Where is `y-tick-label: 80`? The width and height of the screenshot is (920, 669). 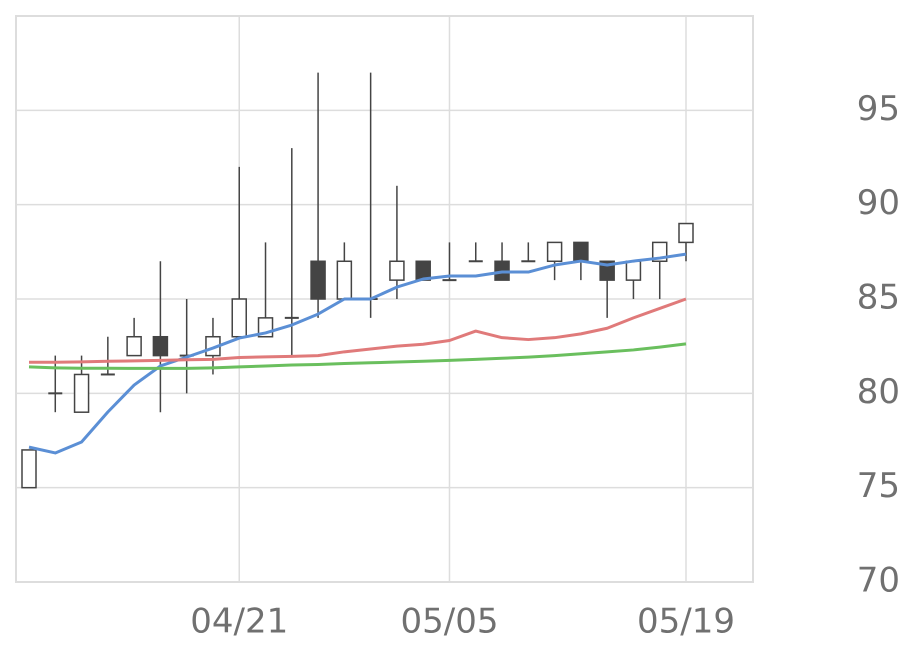 y-tick-label: 80 is located at coordinates (878, 392).